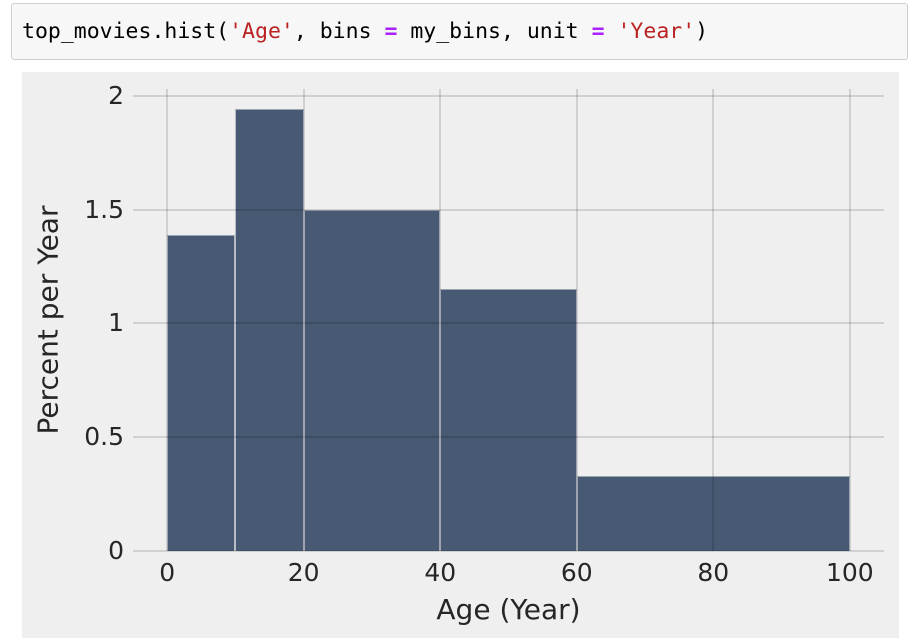 This screenshot has width=910, height=644. Describe the element at coordinates (104, 209) in the screenshot. I see `y-tick-label: 1.5` at that location.